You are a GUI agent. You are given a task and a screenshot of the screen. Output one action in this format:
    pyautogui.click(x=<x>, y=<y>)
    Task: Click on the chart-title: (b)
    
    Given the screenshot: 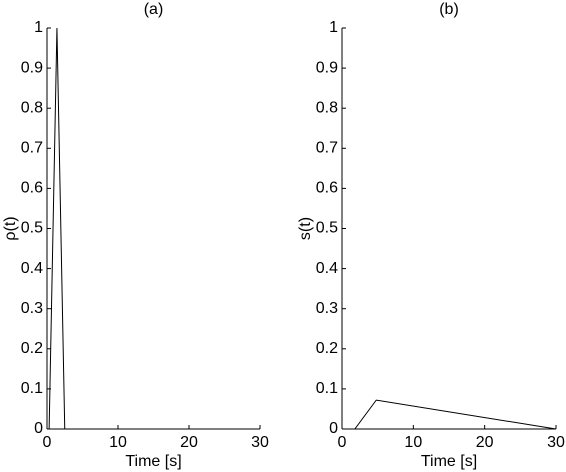 What is the action you would take?
    pyautogui.click(x=449, y=9)
    